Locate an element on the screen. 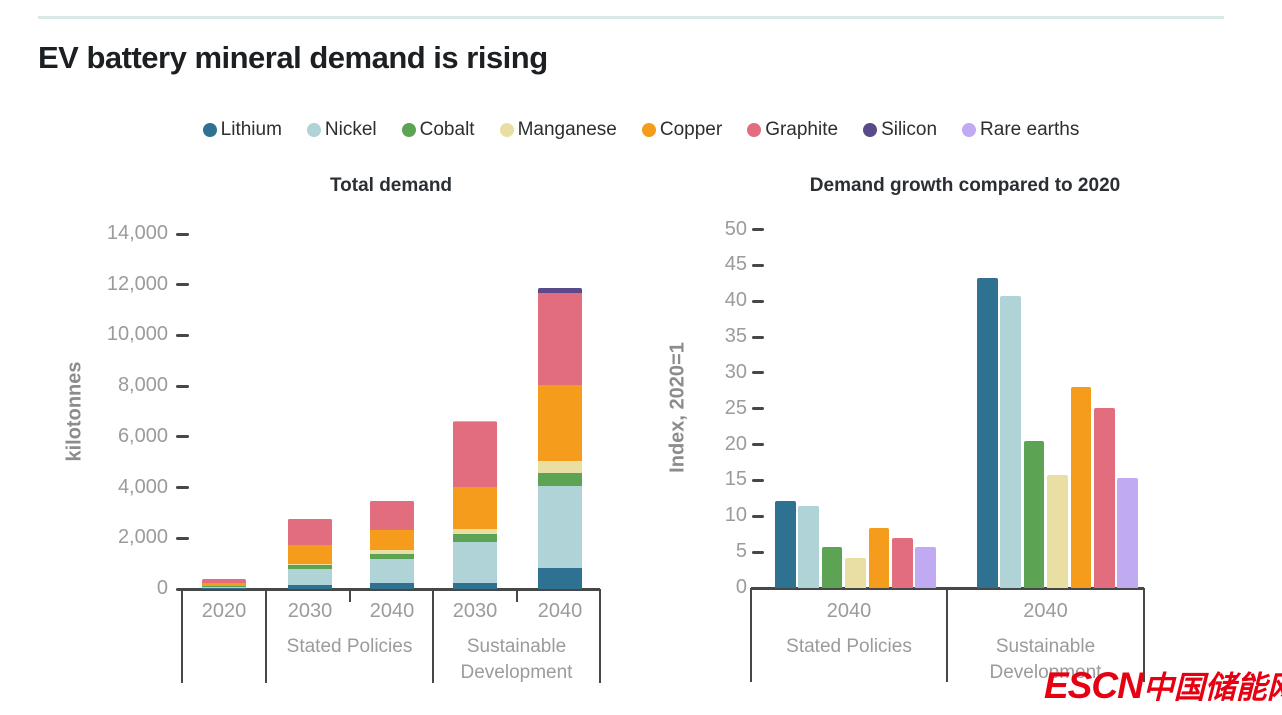  watermark-cjk-text: 中国储能网 is located at coordinates (1212, 687).